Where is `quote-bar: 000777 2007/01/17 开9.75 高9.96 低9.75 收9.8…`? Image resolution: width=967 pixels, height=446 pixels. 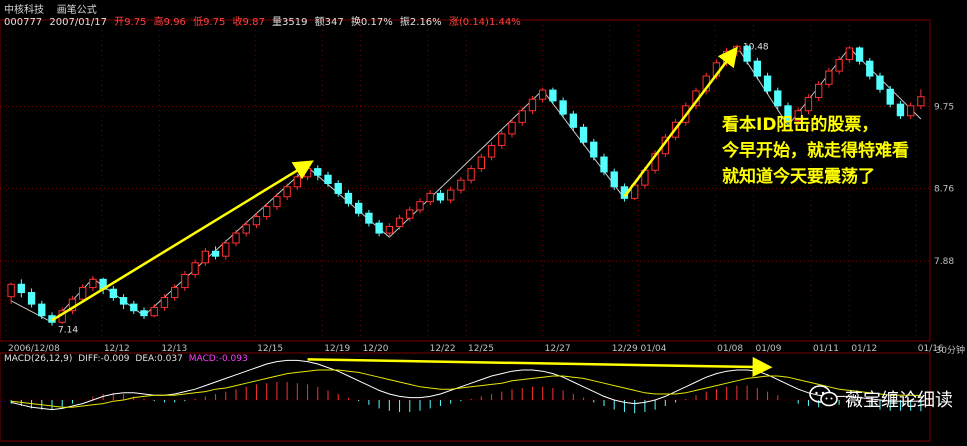 quote-bar: 000777 2007/01/17 开9.75 高9.96 低9.75 收9.8… is located at coordinates (264, 20).